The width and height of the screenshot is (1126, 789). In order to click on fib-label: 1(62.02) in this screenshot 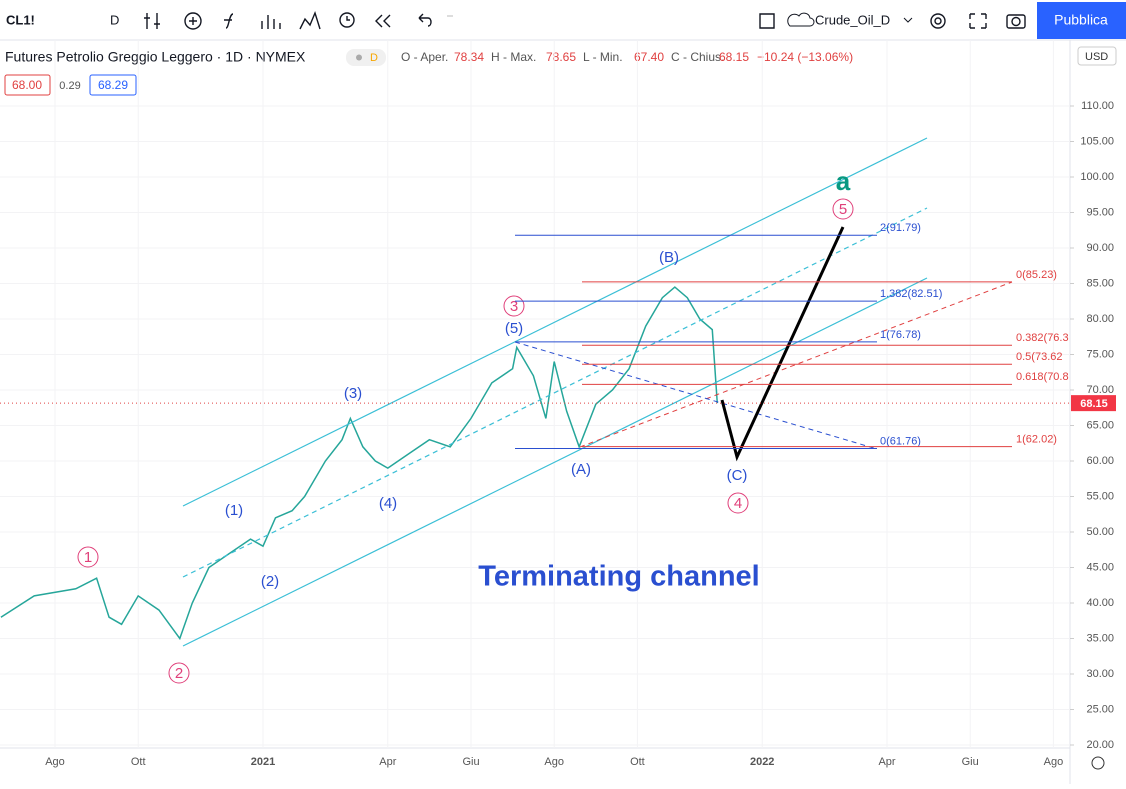, I will do `click(1036, 440)`.